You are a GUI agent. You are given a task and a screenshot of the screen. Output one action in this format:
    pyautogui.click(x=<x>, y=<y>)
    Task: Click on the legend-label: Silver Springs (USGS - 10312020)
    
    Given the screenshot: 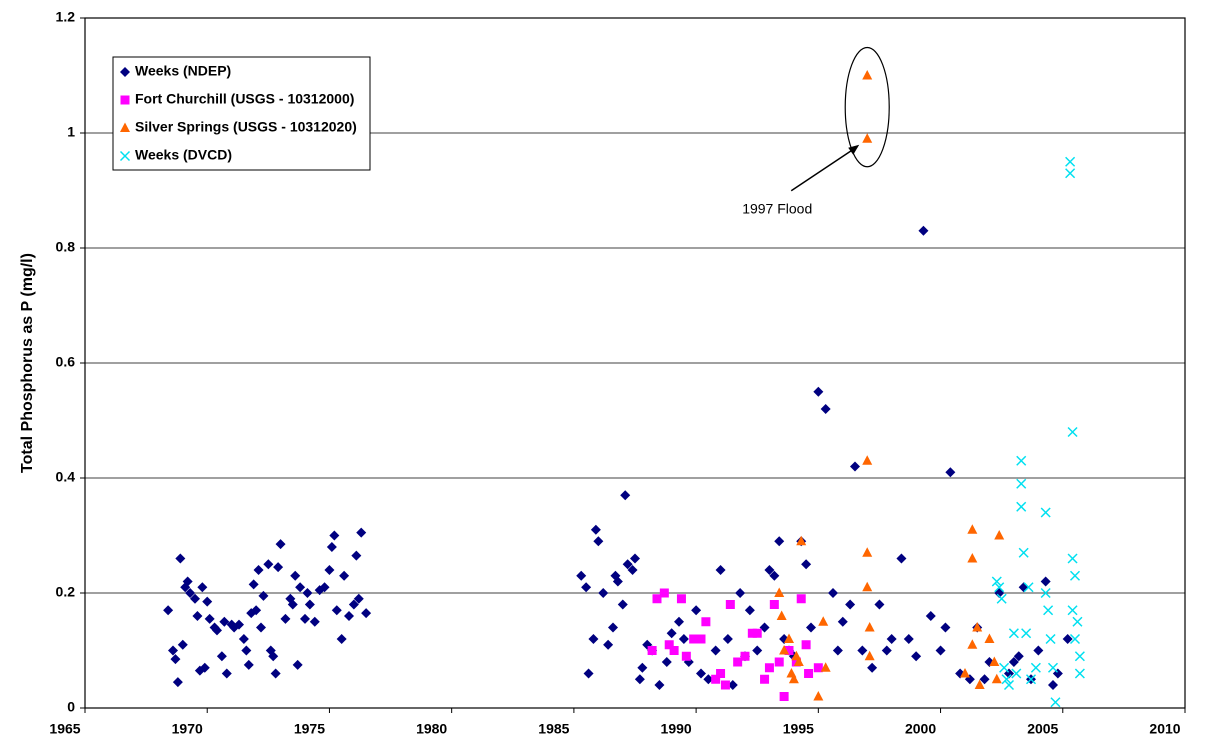 What is the action you would take?
    pyautogui.click(x=246, y=127)
    